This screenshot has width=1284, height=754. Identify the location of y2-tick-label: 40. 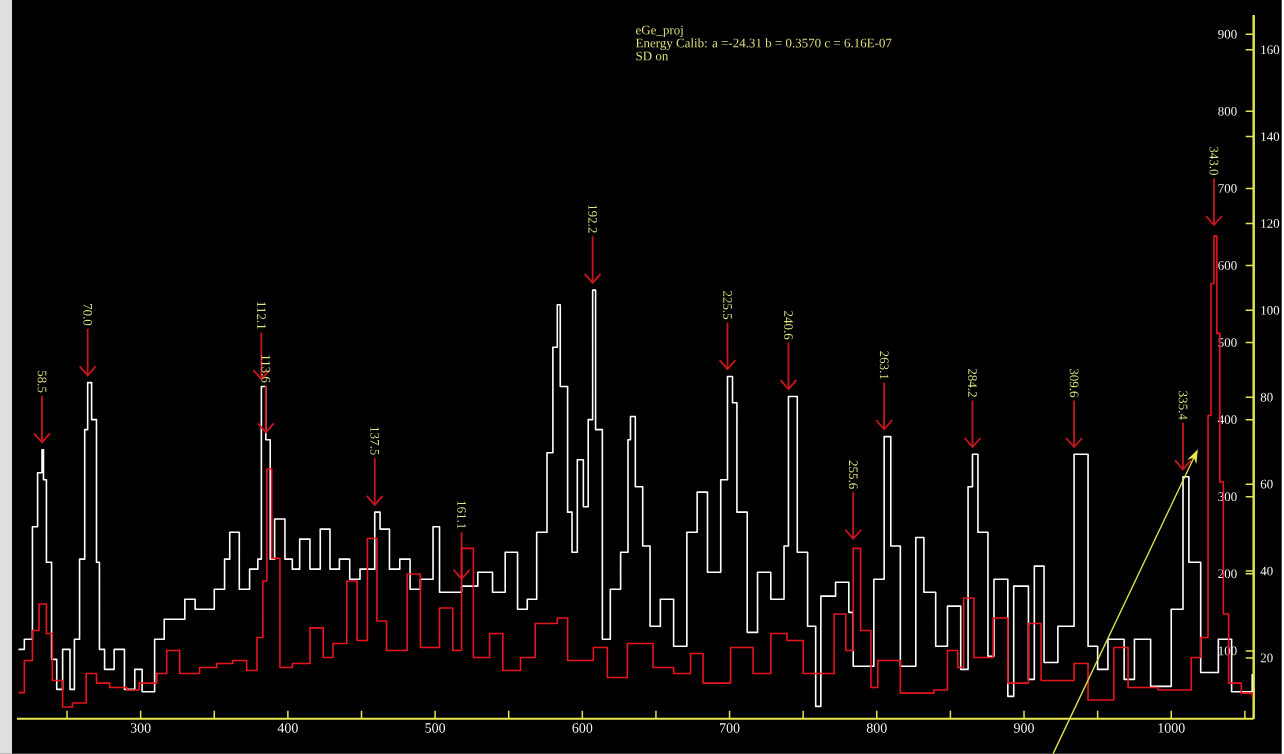
(1266, 571).